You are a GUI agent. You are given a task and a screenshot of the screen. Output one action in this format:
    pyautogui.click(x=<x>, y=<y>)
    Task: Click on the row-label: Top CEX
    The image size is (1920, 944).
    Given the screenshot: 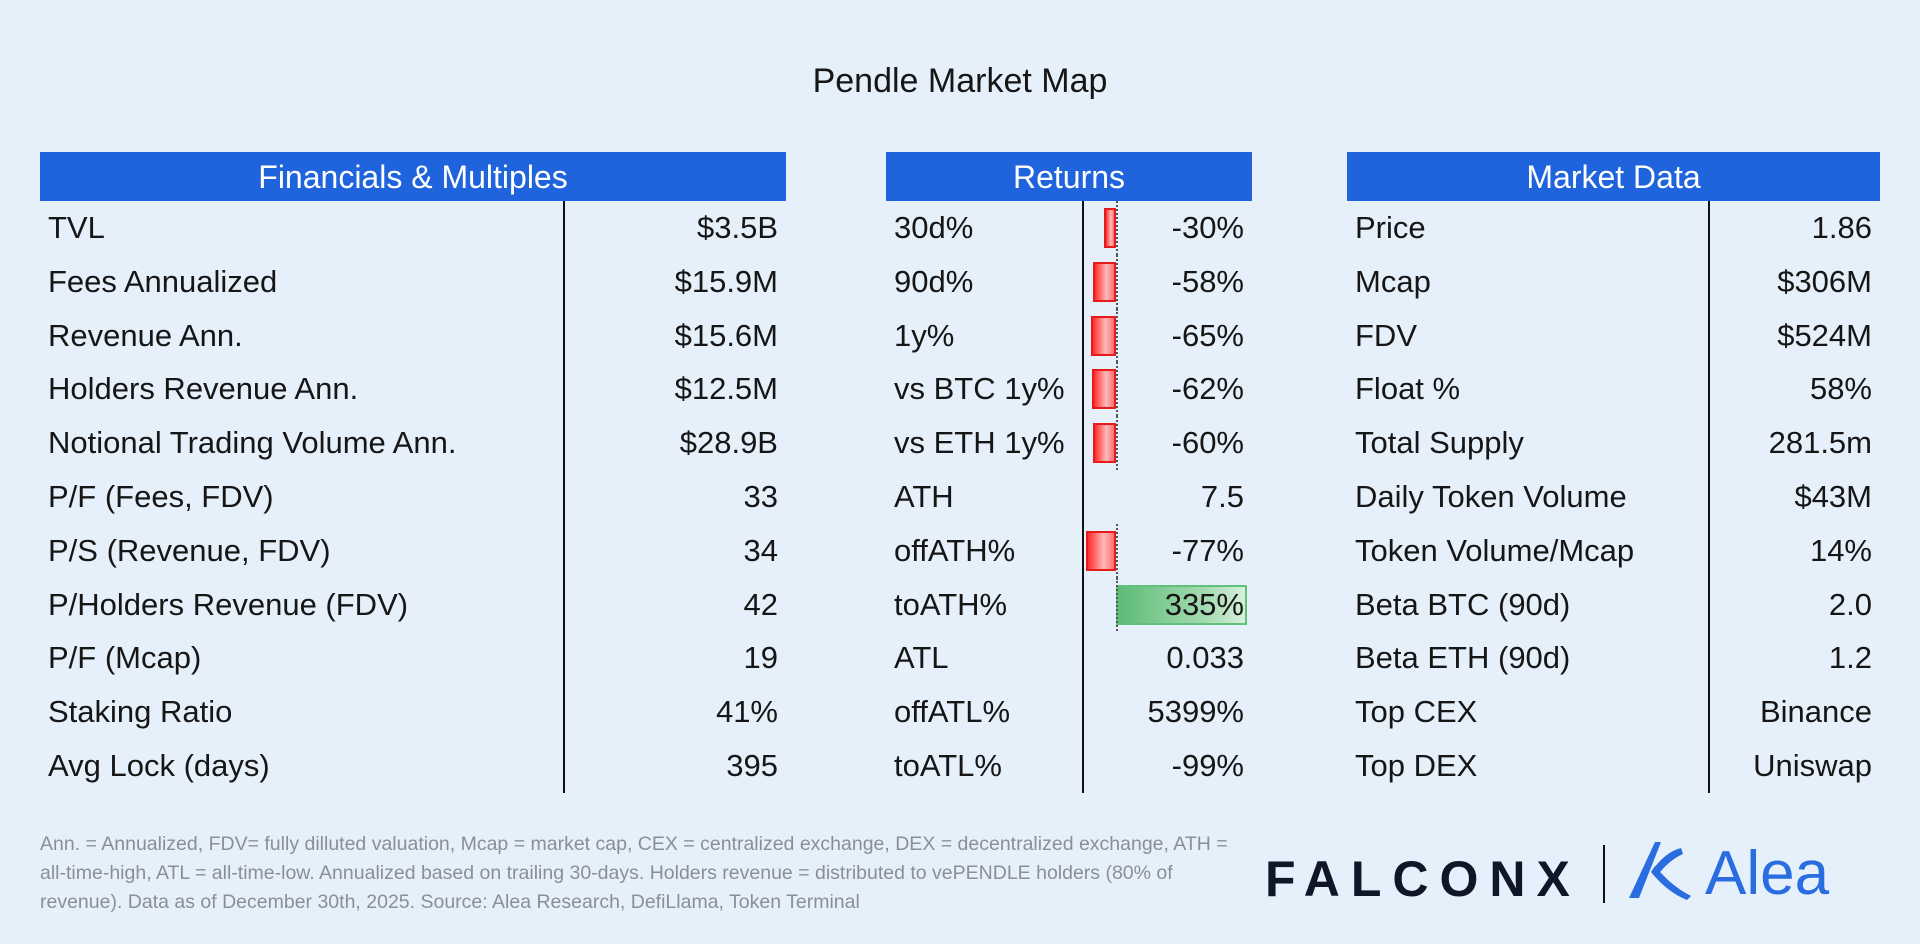 What is the action you would take?
    pyautogui.click(x=1416, y=712)
    